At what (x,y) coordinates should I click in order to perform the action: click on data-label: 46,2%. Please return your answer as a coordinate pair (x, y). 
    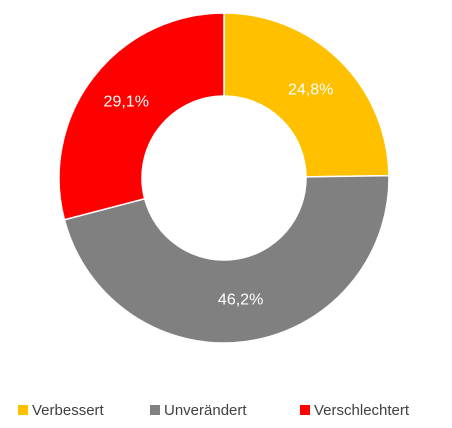
    Looking at the image, I should click on (240, 300).